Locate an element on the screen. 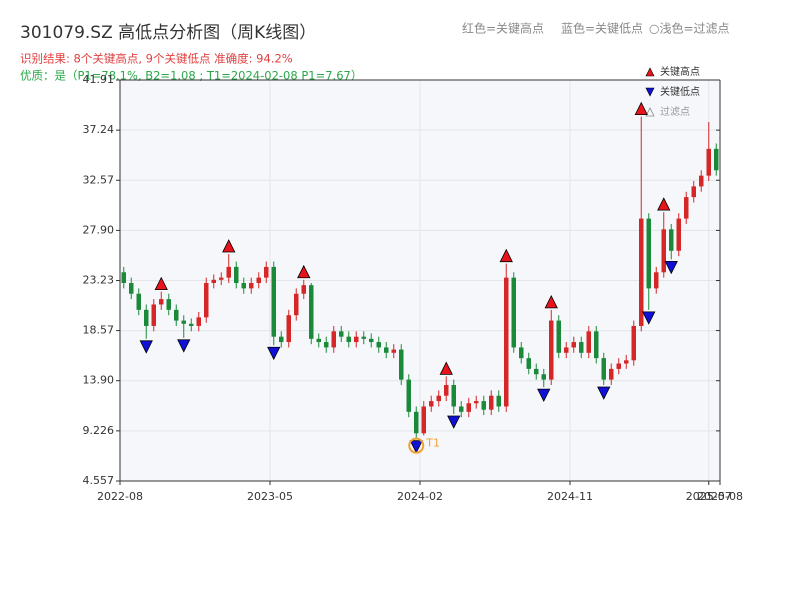 Image resolution: width=800 pixels, height=600 pixels. y-tick-label: 4.557 is located at coordinates (99, 480).